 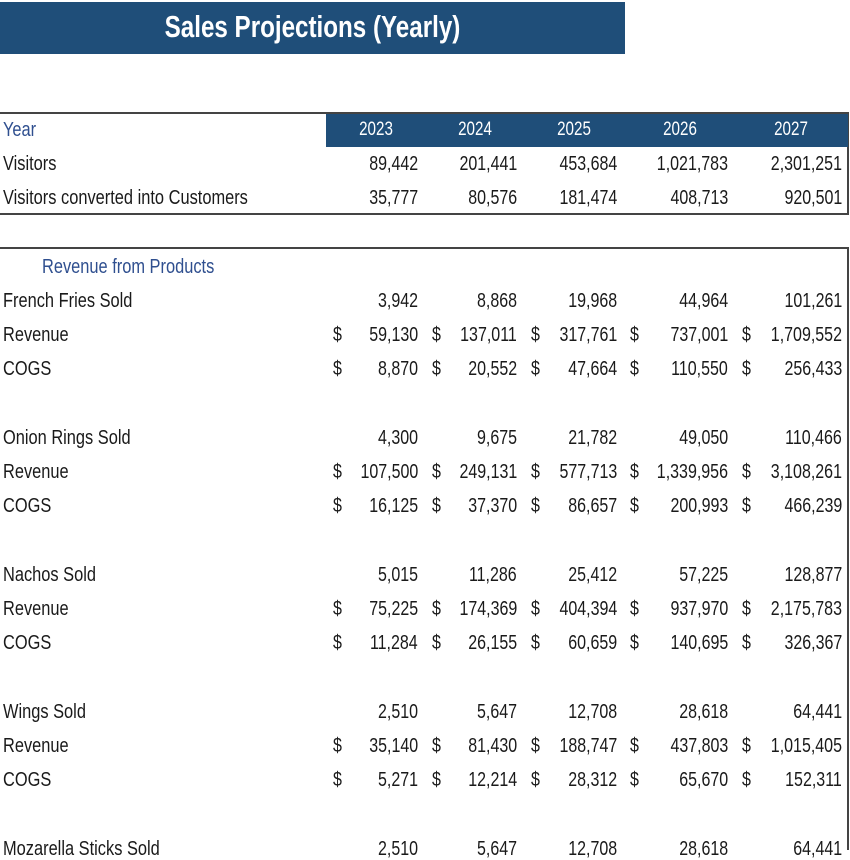 I want to click on revenue-value: 81,430, so click(x=492, y=746).